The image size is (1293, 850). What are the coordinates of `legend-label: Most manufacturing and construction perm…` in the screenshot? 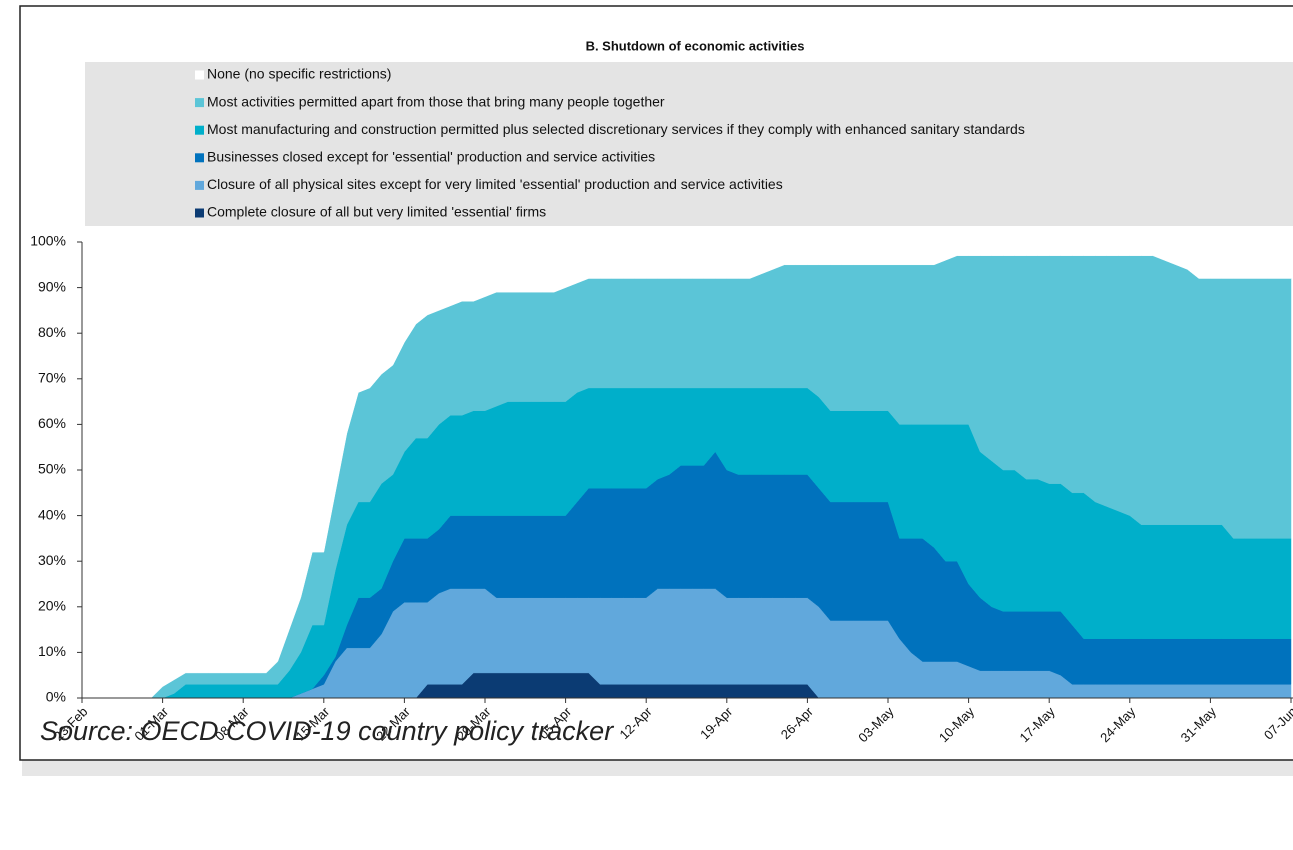 It's located at (616, 129).